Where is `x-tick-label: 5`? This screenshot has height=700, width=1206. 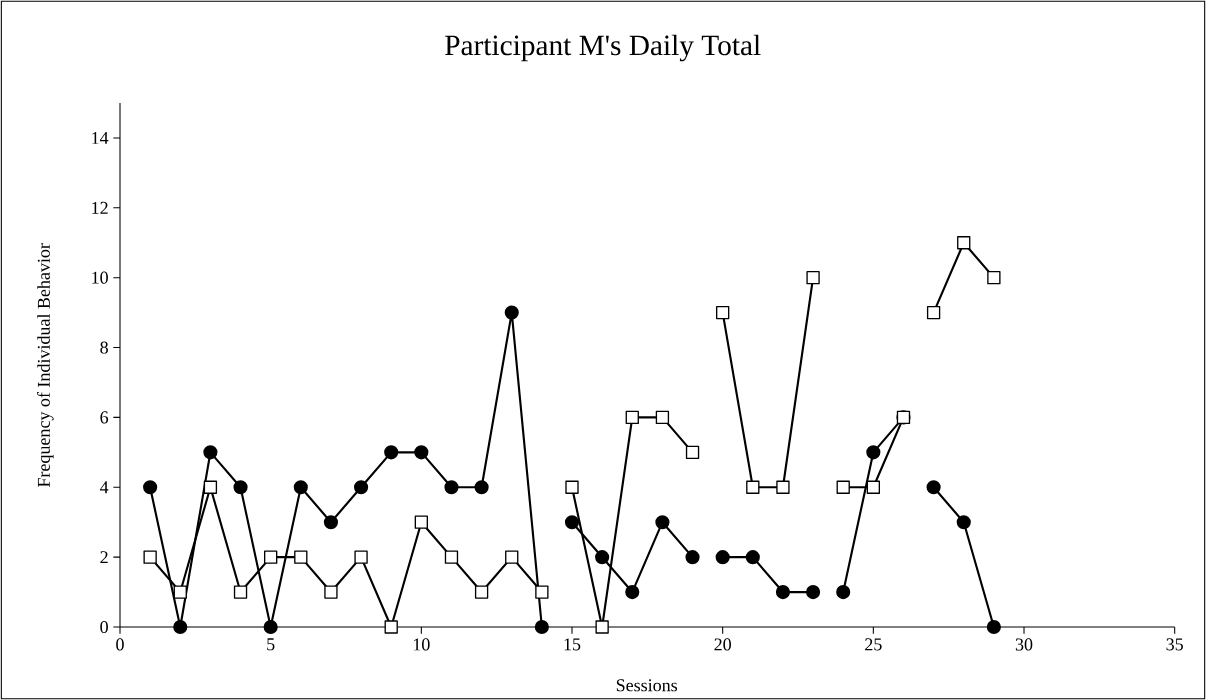
x-tick-label: 5 is located at coordinates (271, 644).